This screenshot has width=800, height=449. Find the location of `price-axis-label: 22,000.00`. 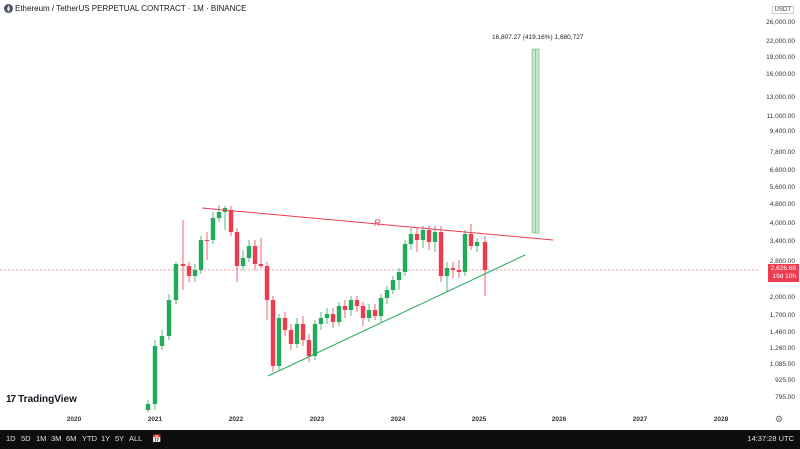

price-axis-label: 22,000.00 is located at coordinates (780, 41).